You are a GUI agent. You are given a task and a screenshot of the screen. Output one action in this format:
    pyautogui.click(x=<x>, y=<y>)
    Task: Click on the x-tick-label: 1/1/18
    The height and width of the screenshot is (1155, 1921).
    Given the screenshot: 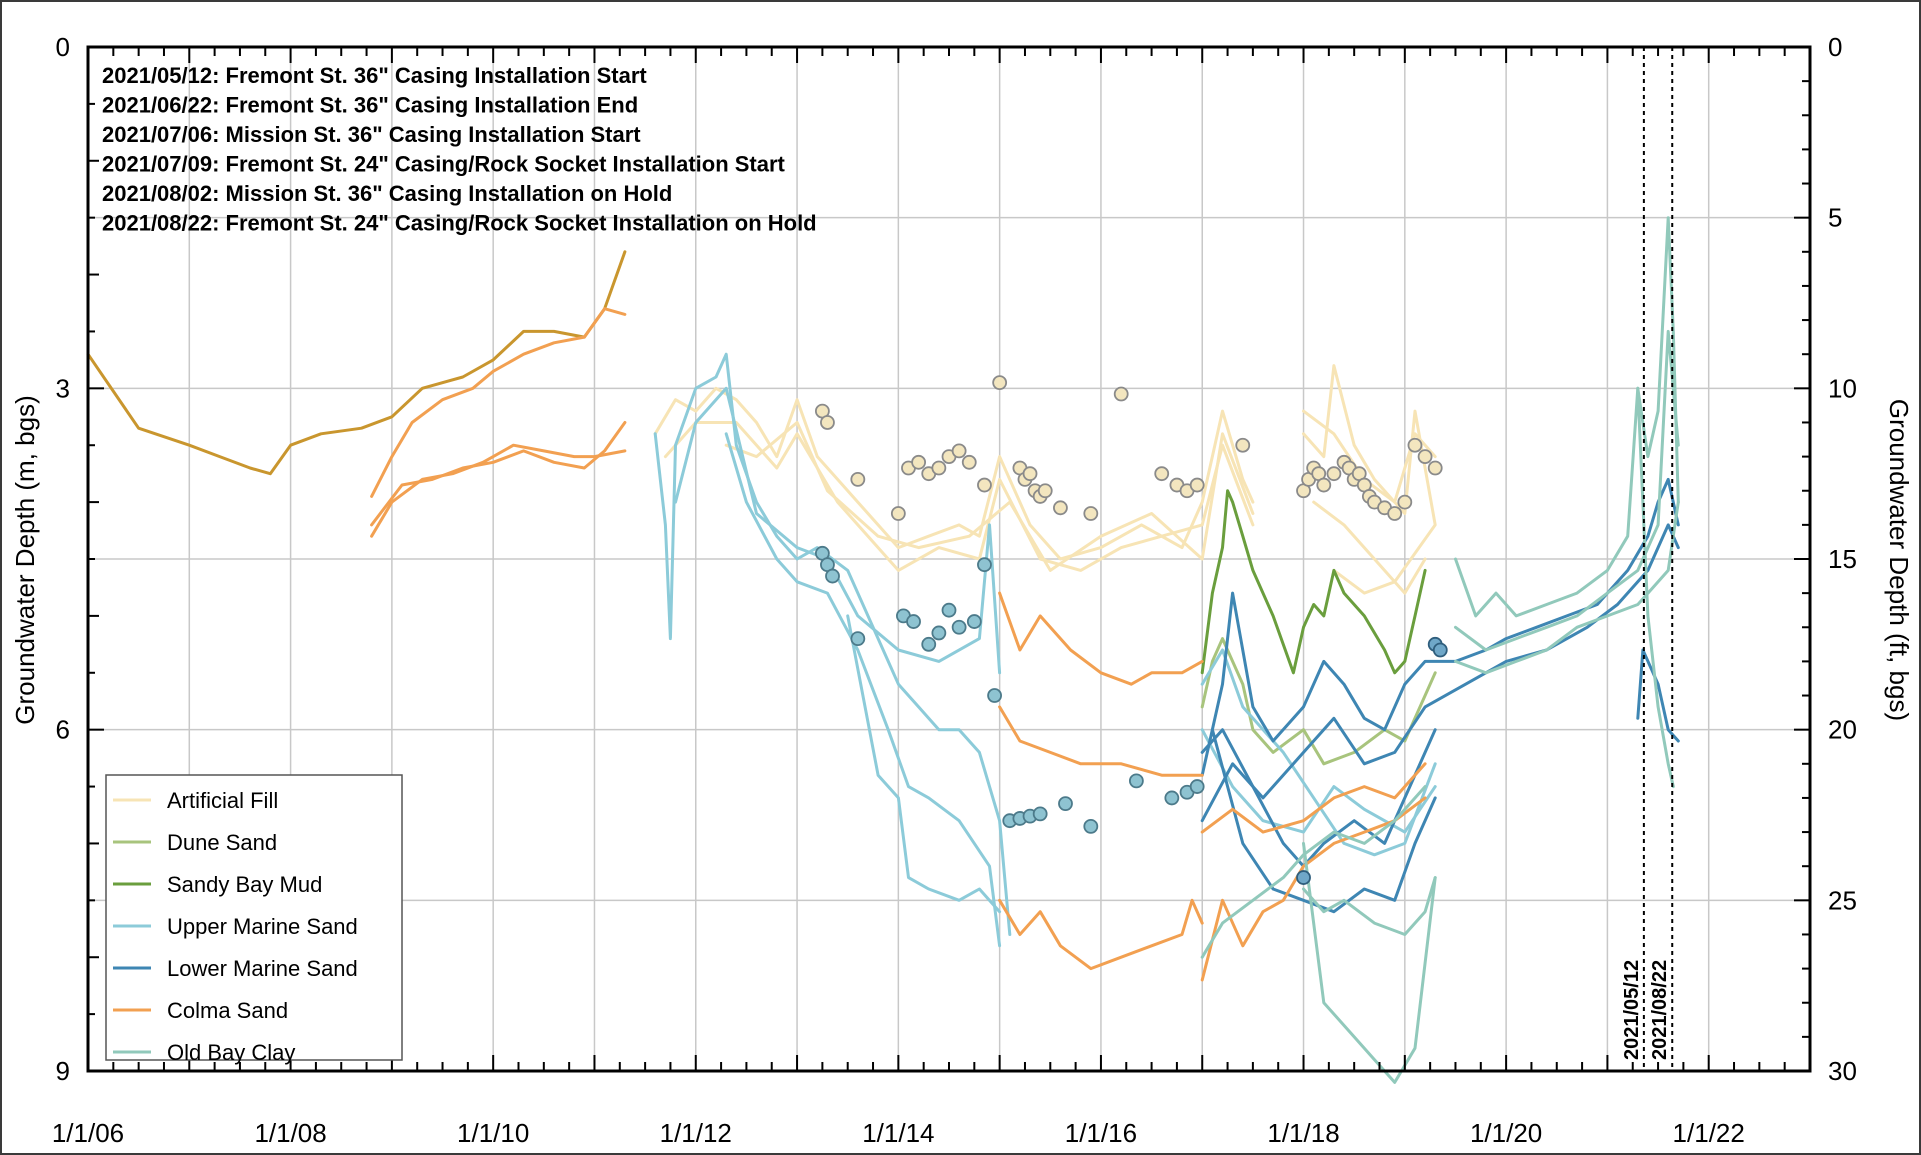 What is the action you would take?
    pyautogui.click(x=1303, y=1133)
    